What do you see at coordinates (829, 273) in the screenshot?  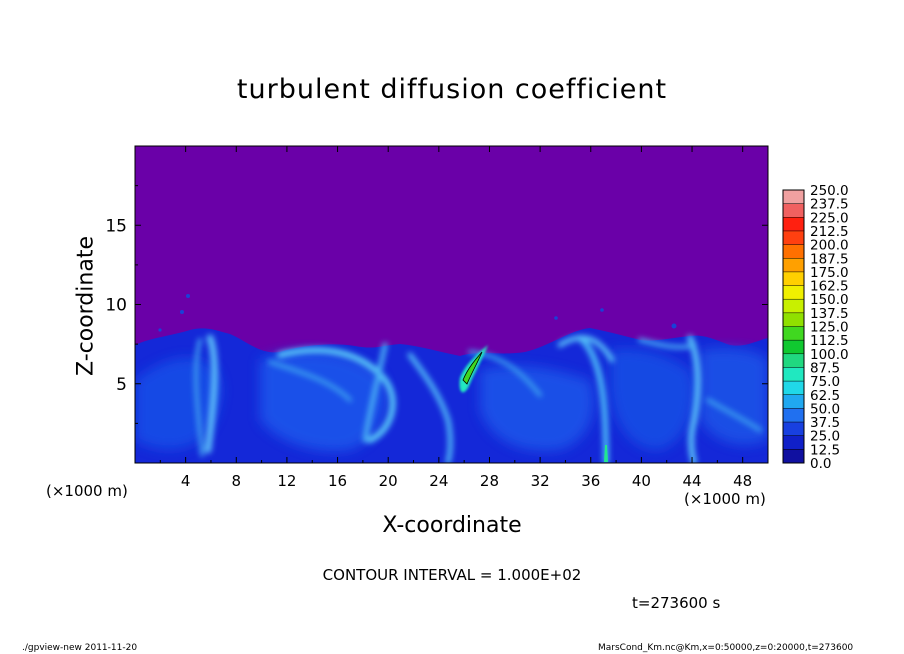 I see `colorbar-label: 175.0` at bounding box center [829, 273].